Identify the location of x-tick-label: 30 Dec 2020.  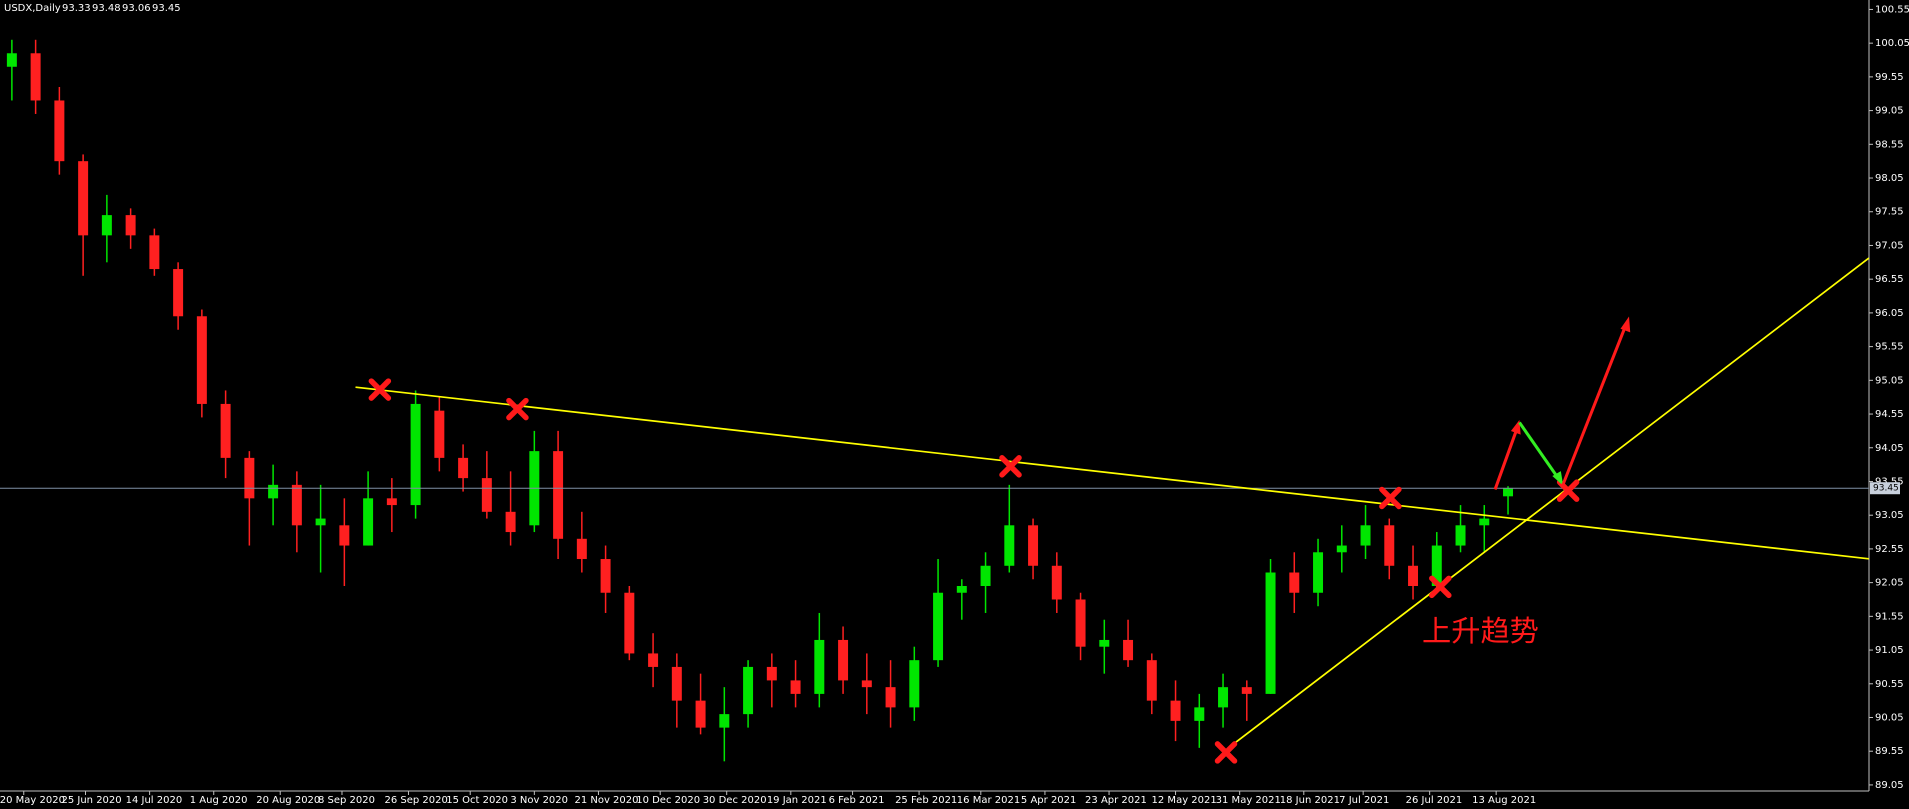
(735, 800).